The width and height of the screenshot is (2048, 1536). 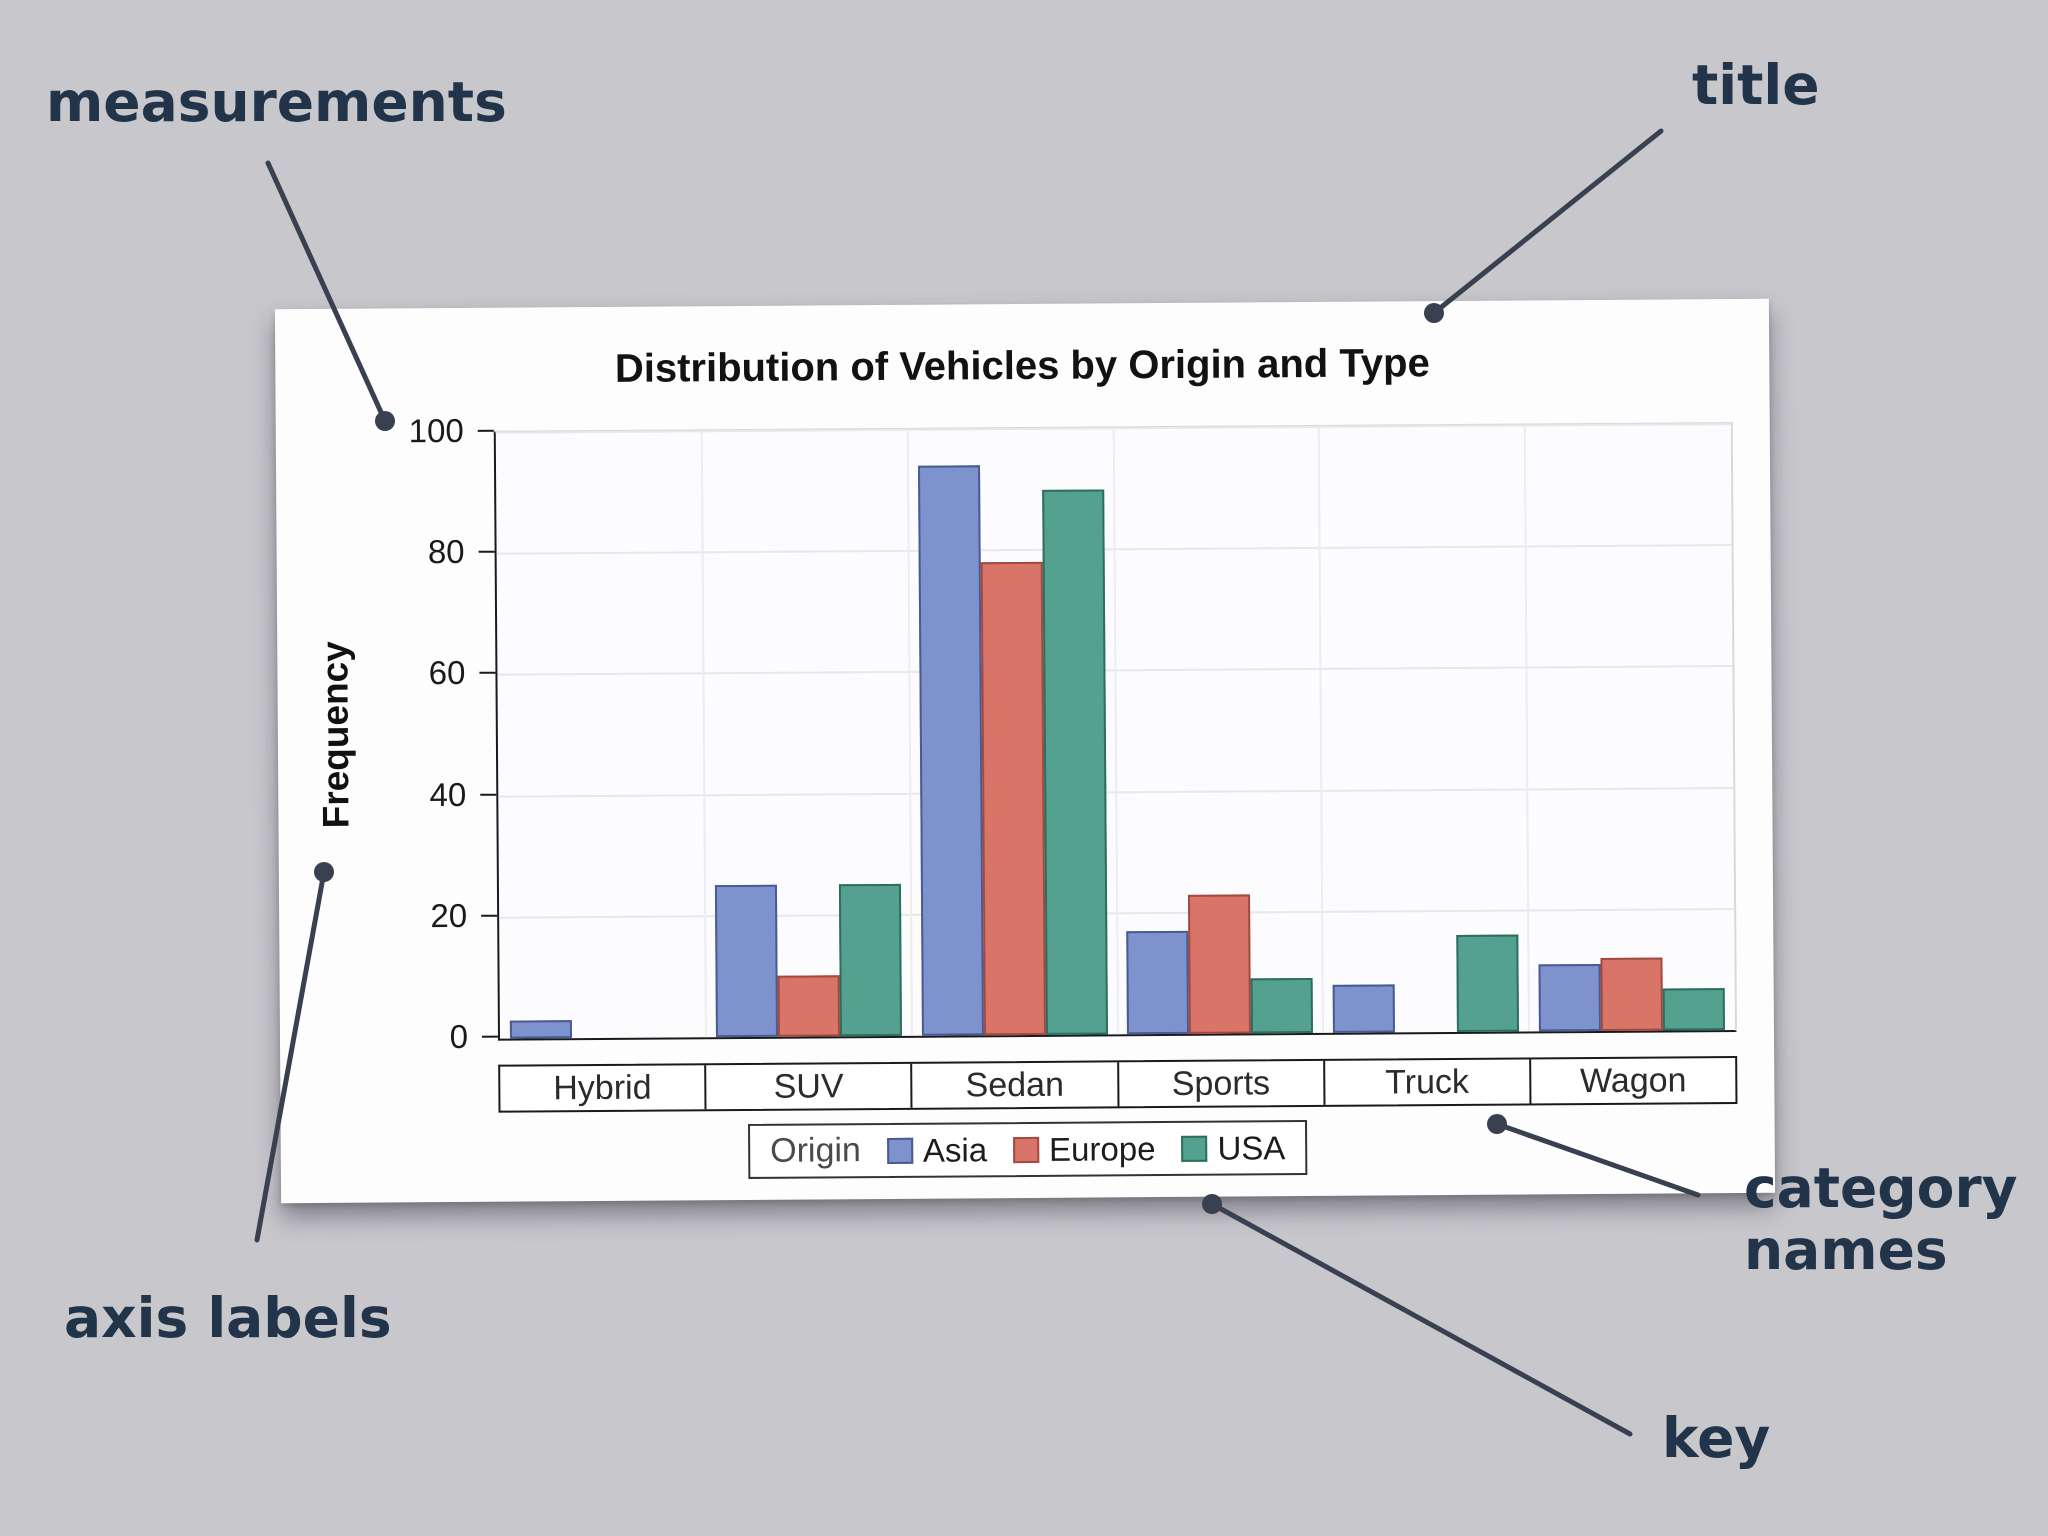 I want to click on key-line, so click(x=1421, y=1319).